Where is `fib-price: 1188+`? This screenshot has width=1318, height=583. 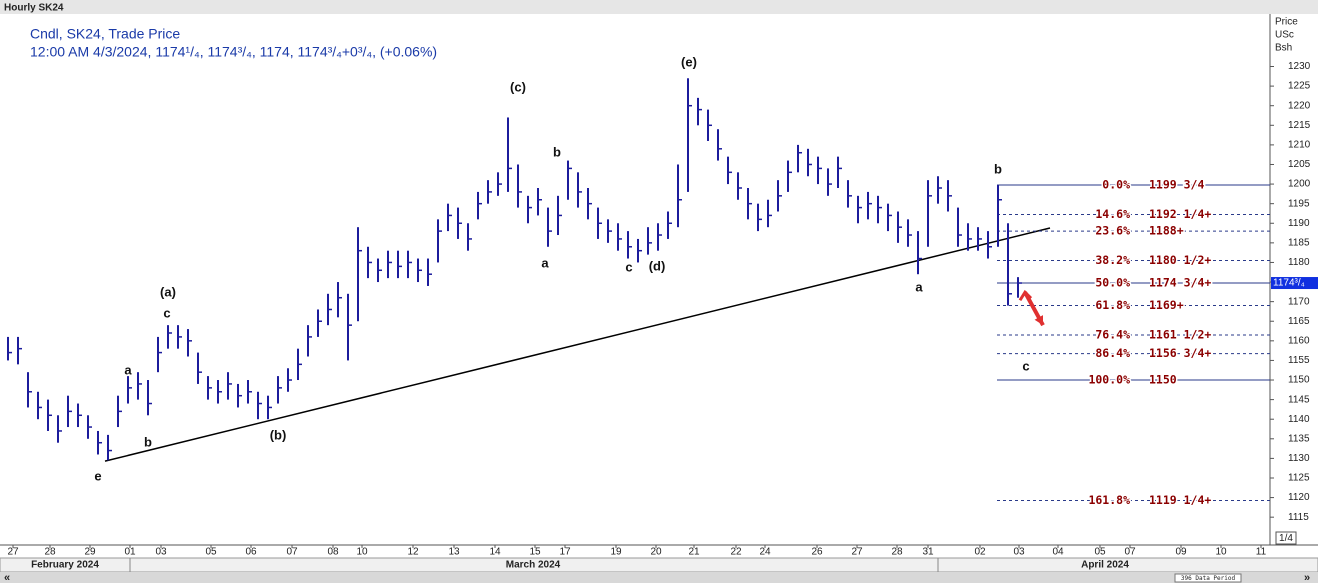
fib-price: 1188+ is located at coordinates (1166, 231).